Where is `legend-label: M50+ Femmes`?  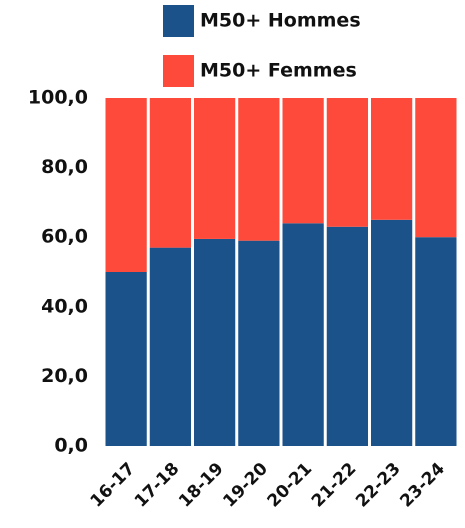 legend-label: M50+ Femmes is located at coordinates (278, 71).